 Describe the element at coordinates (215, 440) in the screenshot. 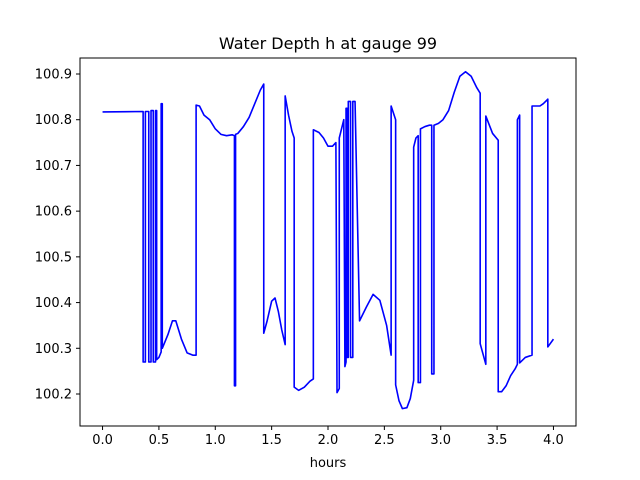

I see `x-tick-label: 1.0` at that location.